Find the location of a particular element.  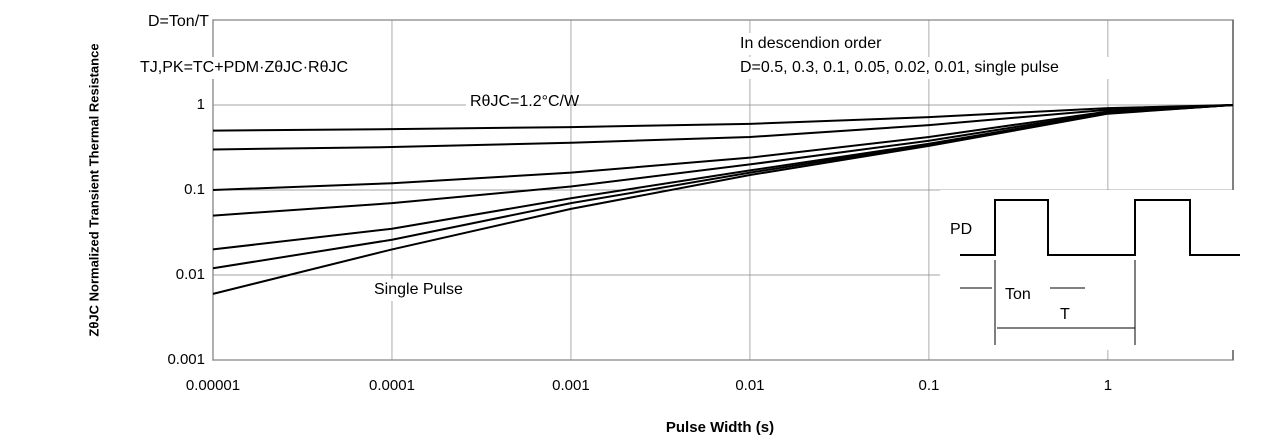

pulse-label: T is located at coordinates (1065, 314).